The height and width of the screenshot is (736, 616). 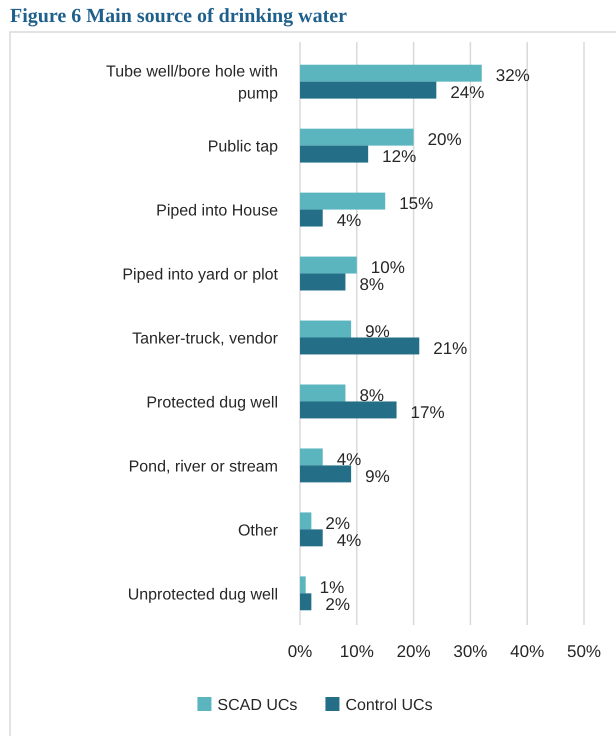 I want to click on y-tick-label: Piped into House, so click(x=217, y=211).